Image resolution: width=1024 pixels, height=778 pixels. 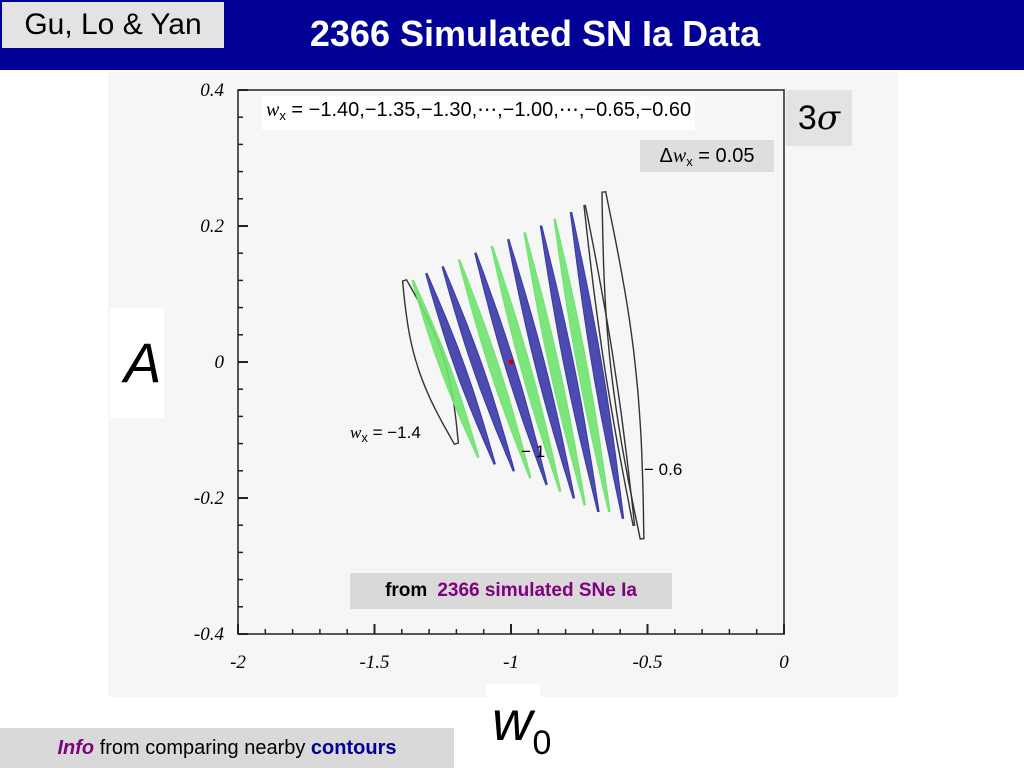 I want to click on contour-label-mid: − 1, so click(x=533, y=451).